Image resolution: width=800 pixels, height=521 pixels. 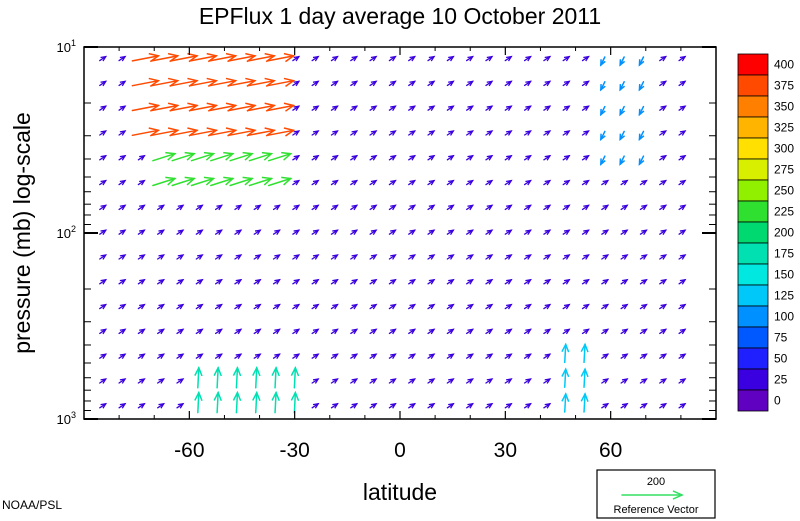 What do you see at coordinates (32, 505) in the screenshot?
I see `credit-label: NOAA/PSL` at bounding box center [32, 505].